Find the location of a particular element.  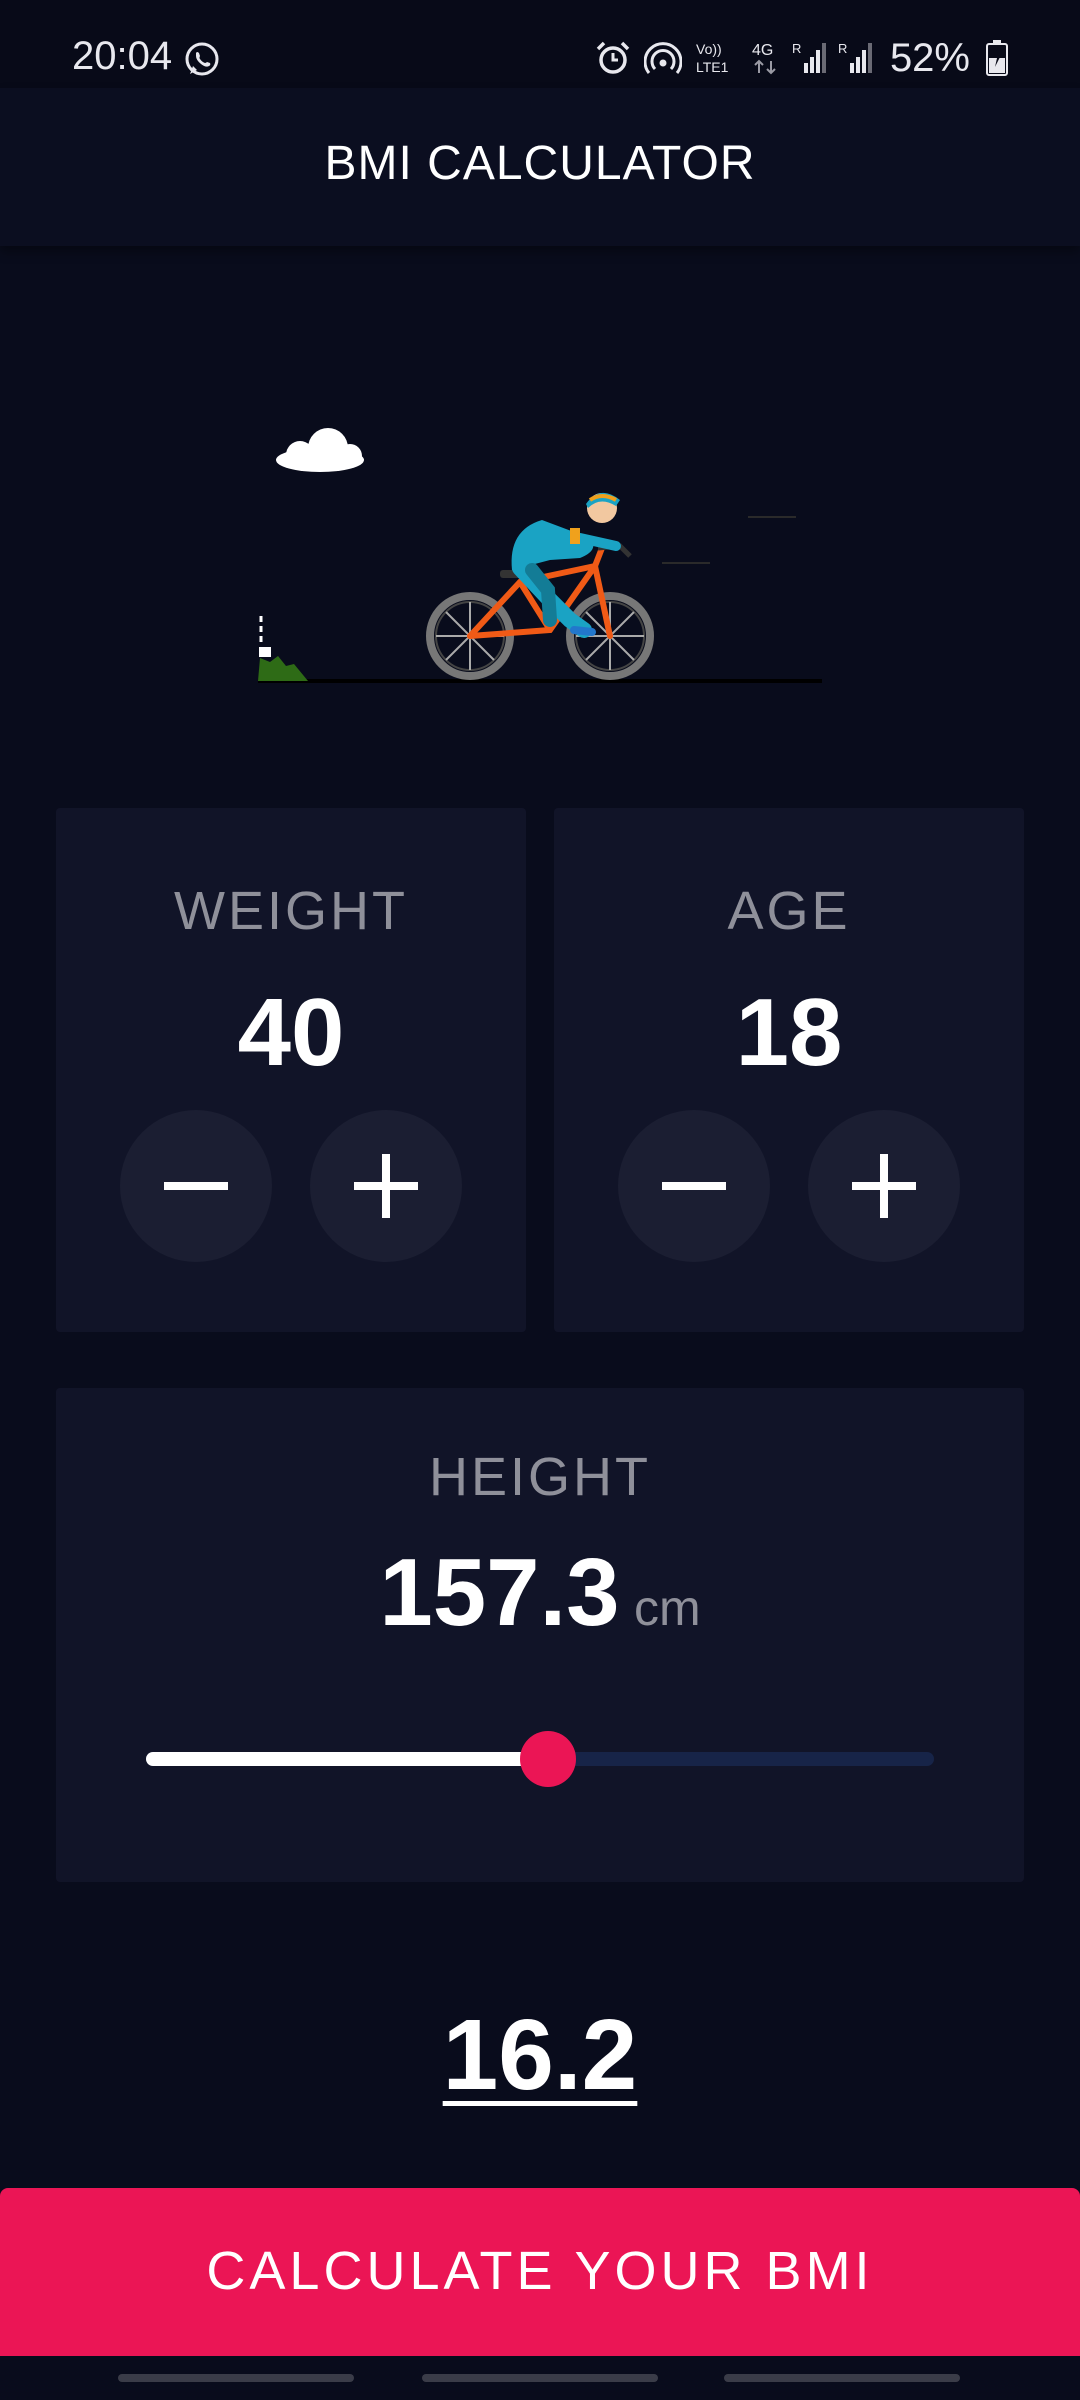

app-bar: BMI CALCULATOR is located at coordinates (540, 167).